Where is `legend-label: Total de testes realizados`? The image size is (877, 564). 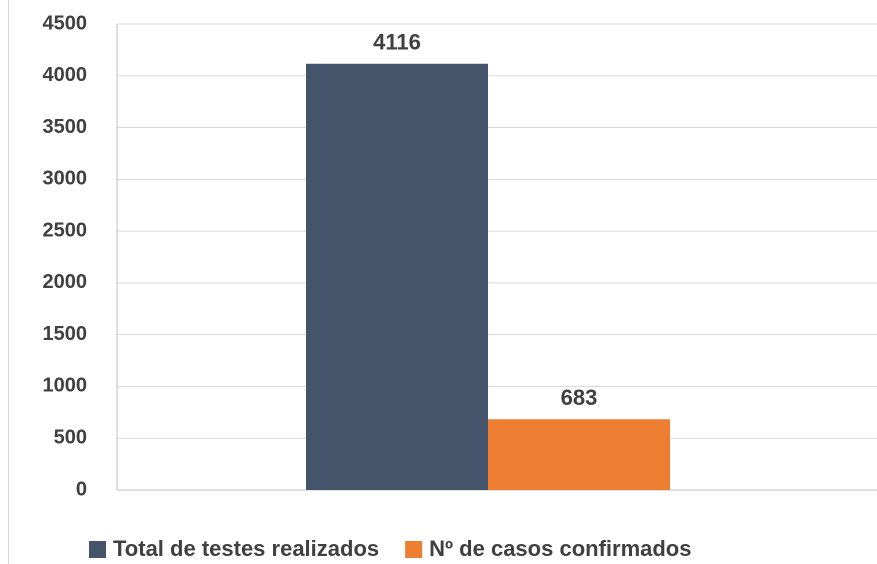
legend-label: Total de testes realizados is located at coordinates (246, 548).